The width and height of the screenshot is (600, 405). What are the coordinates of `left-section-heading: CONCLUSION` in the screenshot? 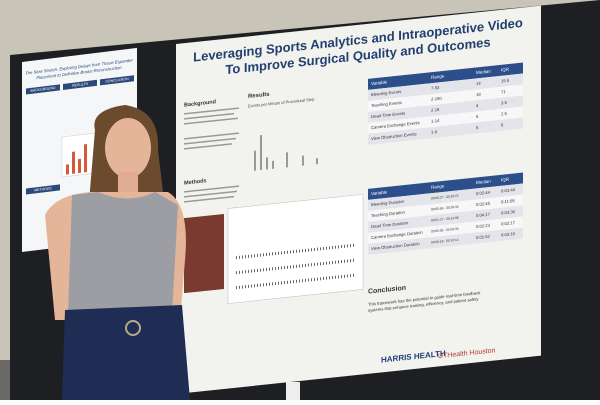 It's located at (117, 80).